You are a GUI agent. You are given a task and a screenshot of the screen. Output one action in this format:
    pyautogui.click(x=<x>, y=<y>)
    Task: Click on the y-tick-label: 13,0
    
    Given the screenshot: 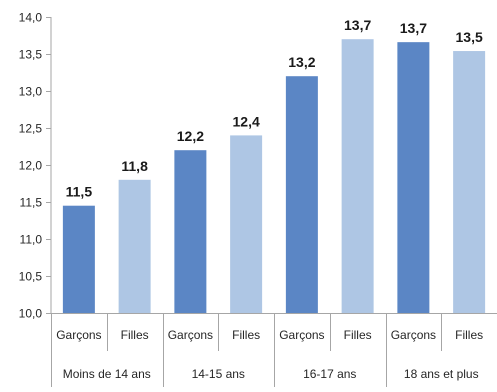 What is the action you would take?
    pyautogui.click(x=31, y=92)
    